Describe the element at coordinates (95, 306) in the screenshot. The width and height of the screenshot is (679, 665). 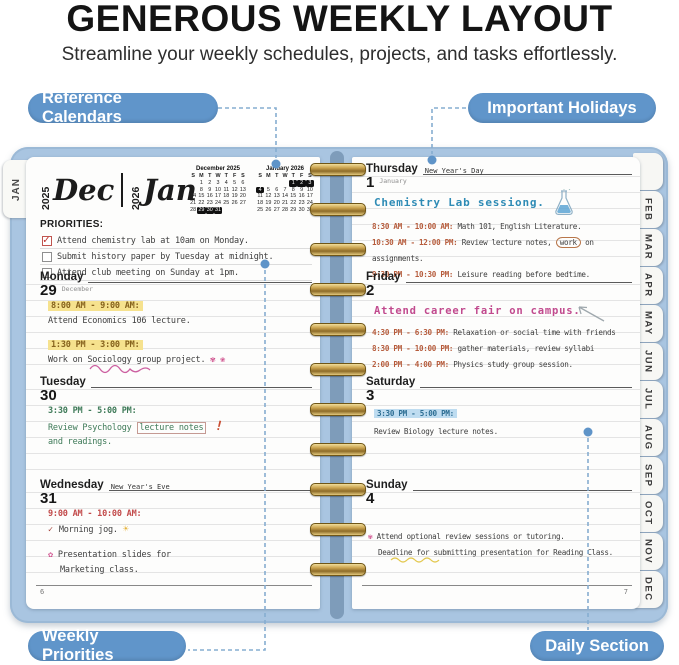
I see `event-time: 8:00 AM - 9:00 AM:` at that location.